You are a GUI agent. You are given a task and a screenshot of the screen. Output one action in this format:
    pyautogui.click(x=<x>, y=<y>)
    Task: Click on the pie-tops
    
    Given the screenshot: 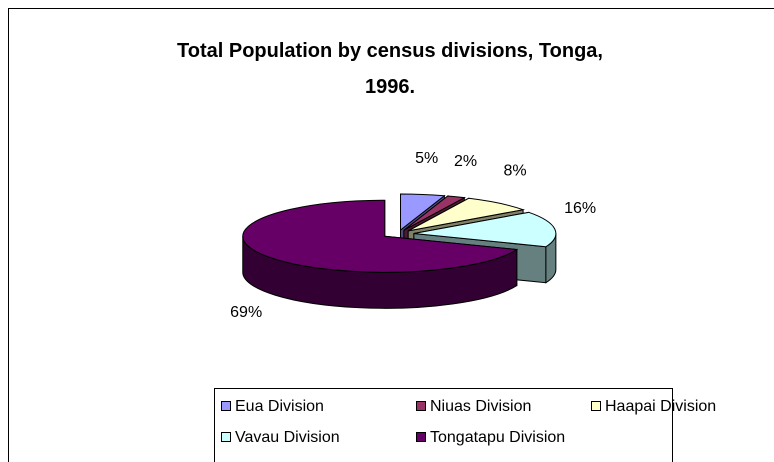 What is the action you would take?
    pyautogui.click(x=399, y=233)
    